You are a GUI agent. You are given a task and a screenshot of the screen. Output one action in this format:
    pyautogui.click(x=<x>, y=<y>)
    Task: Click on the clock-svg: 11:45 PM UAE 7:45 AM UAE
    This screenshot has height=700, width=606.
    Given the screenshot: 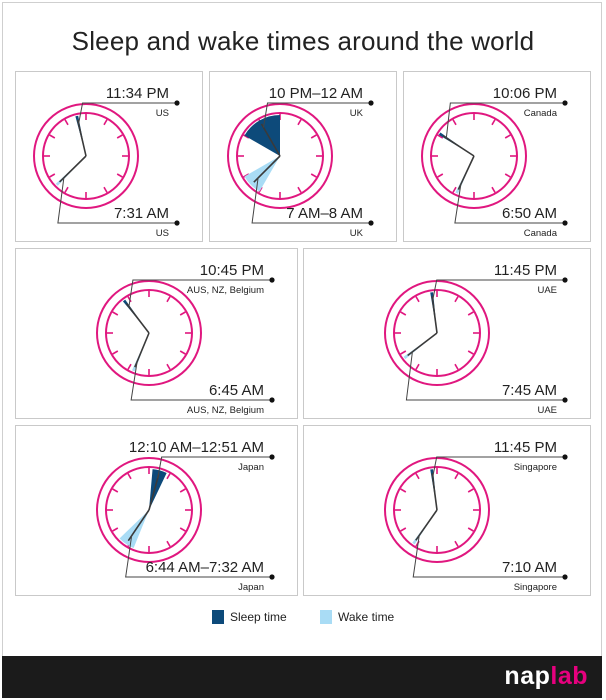 What is the action you would take?
    pyautogui.click(x=476, y=339)
    